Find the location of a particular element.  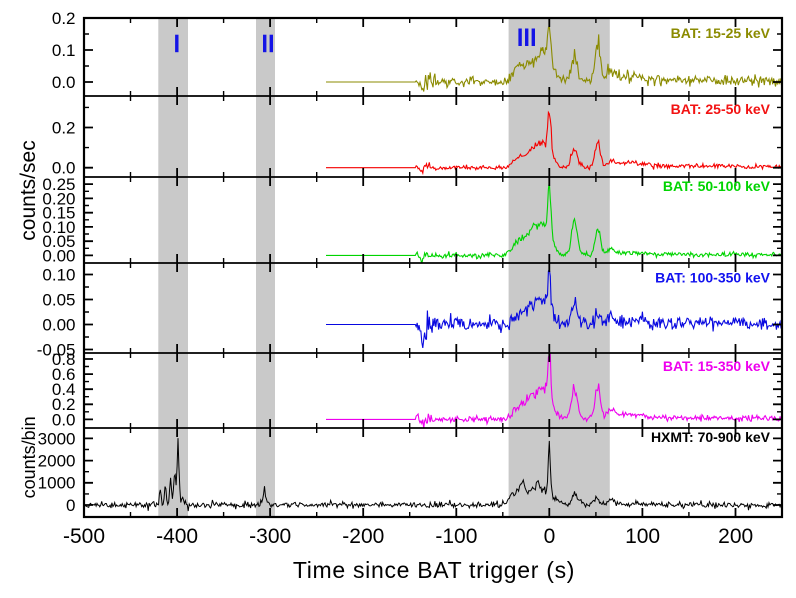

svg-text: 0.15 is located at coordinates (58, 213).